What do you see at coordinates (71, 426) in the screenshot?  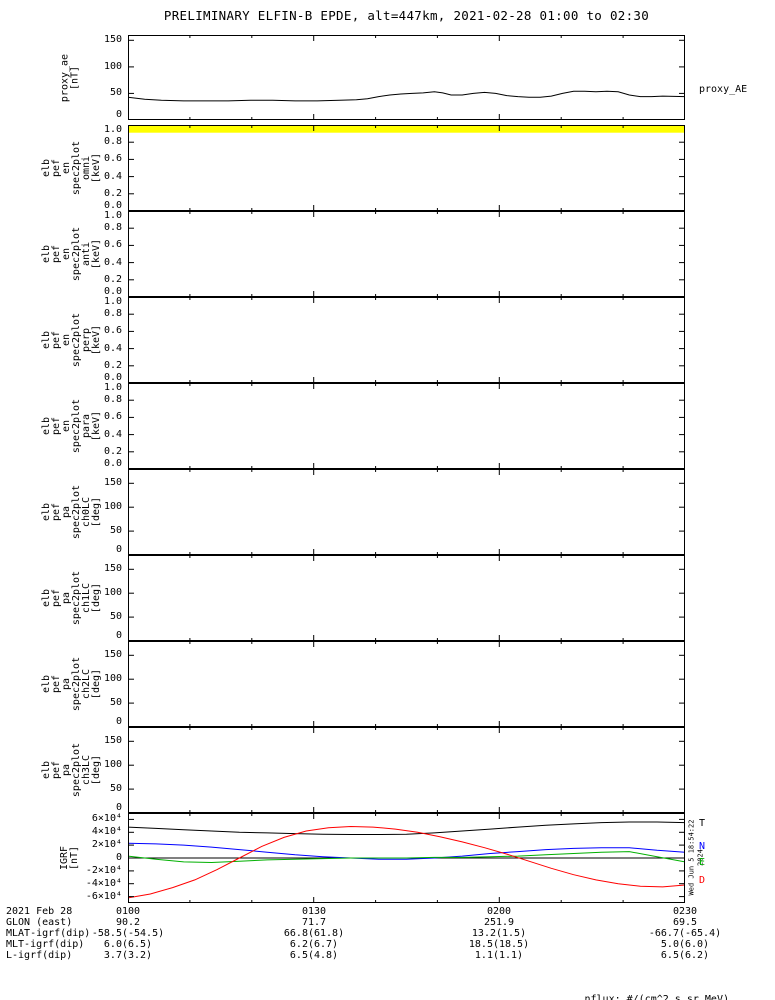 I see `panel-left-label: elb pef en spec2plot para [keV]` at bounding box center [71, 426].